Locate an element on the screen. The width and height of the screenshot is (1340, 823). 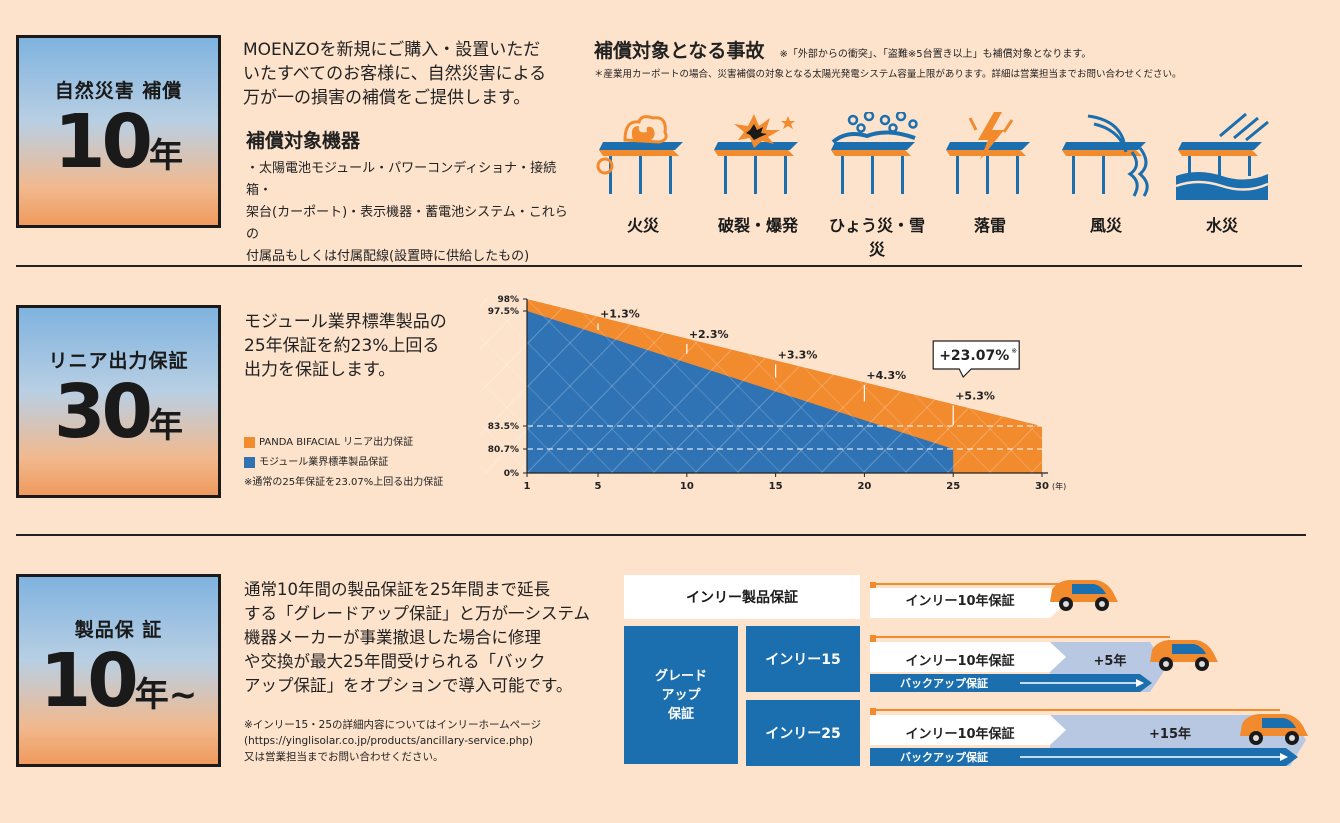
badge-label: 製品保 証 is located at coordinates (118, 630).